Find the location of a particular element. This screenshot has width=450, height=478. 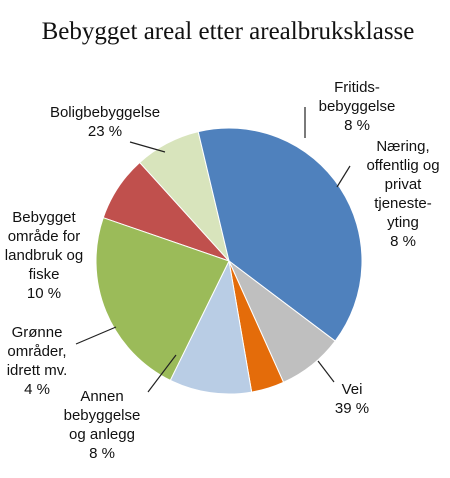

slice-label-annen-bebyggelse-og-anlegg: Annen bebyggelse og anlegg 8 % is located at coordinates (102, 425).